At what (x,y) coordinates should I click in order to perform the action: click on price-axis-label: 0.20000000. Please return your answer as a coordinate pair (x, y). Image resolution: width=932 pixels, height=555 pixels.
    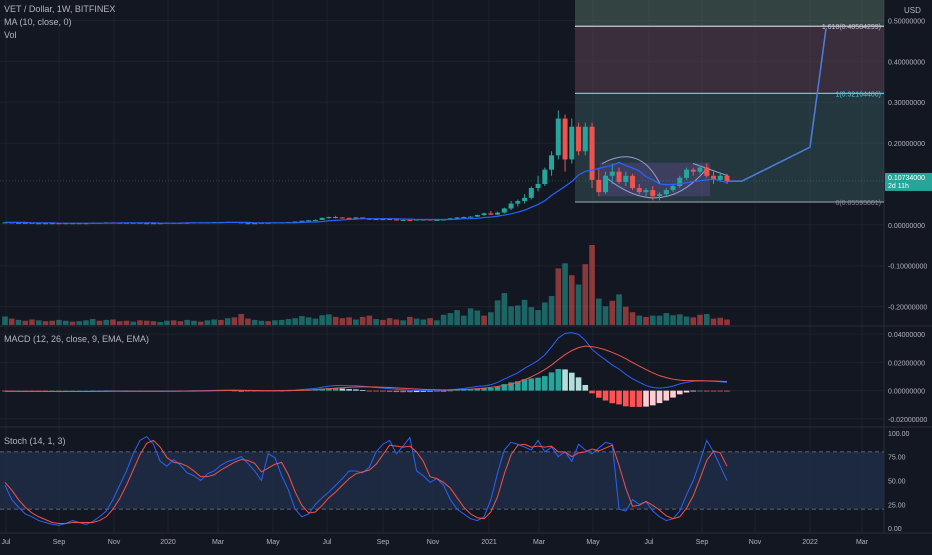
    Looking at the image, I should click on (906, 144).